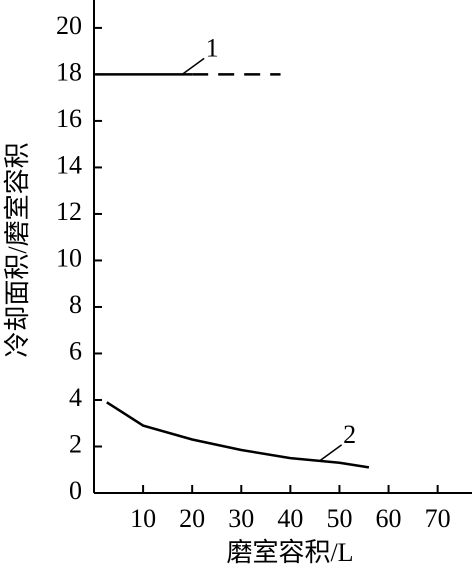 This screenshot has height=577, width=473. What do you see at coordinates (75, 350) in the screenshot?
I see `y-tick-label: 6` at bounding box center [75, 350].